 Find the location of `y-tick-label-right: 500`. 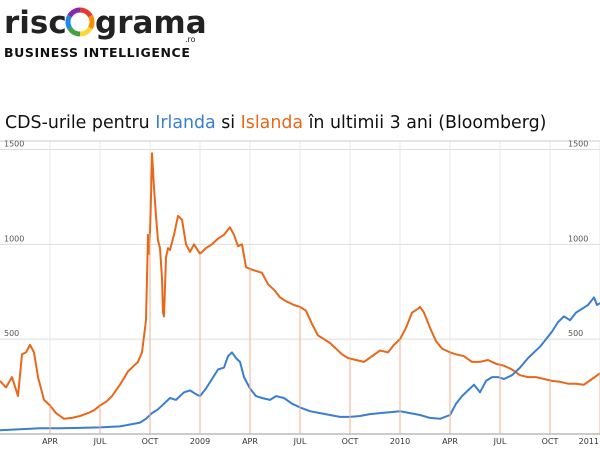

y-tick-label-right: 500 is located at coordinates (575, 333).